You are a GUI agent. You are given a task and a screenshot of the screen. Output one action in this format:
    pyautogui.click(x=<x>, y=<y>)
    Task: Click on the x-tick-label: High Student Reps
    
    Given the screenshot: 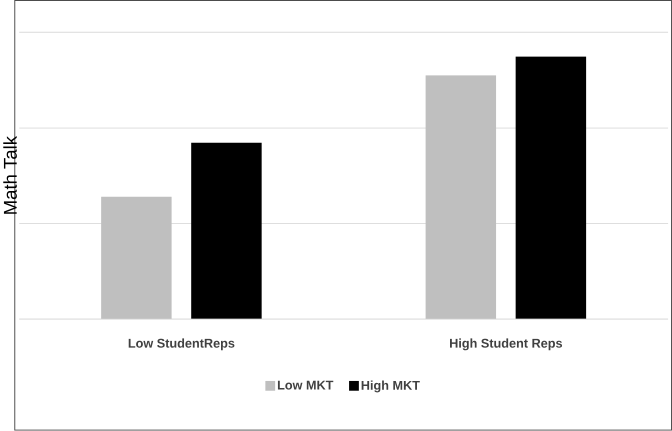 What is the action you would take?
    pyautogui.click(x=506, y=344)
    